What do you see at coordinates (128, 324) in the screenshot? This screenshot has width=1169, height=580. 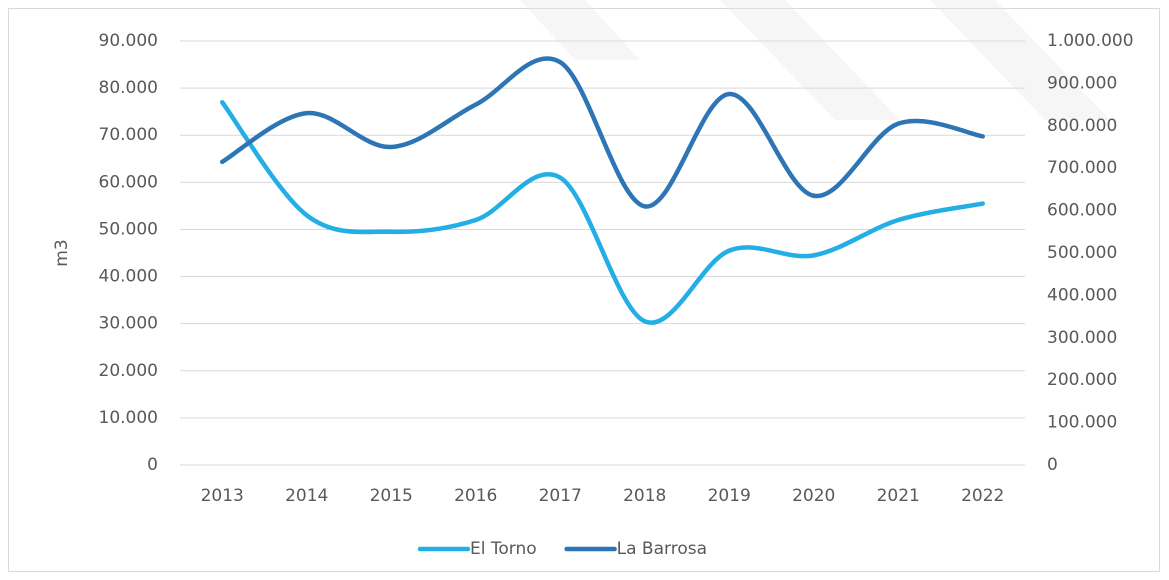 I see `y-tick-label: 30.000` at bounding box center [128, 324].